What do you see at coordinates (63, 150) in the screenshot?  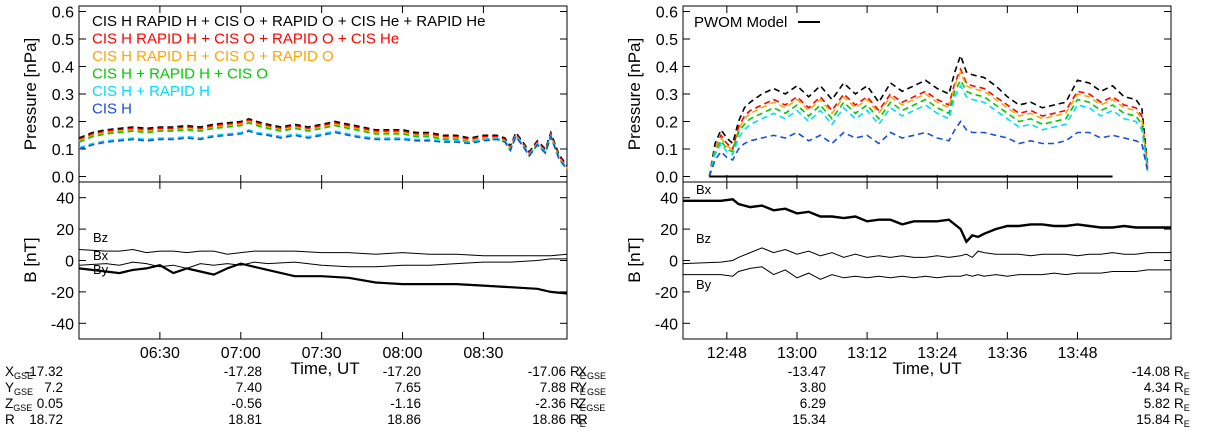 I see `left-pressure-ytick-label-1: 0.1` at bounding box center [63, 150].